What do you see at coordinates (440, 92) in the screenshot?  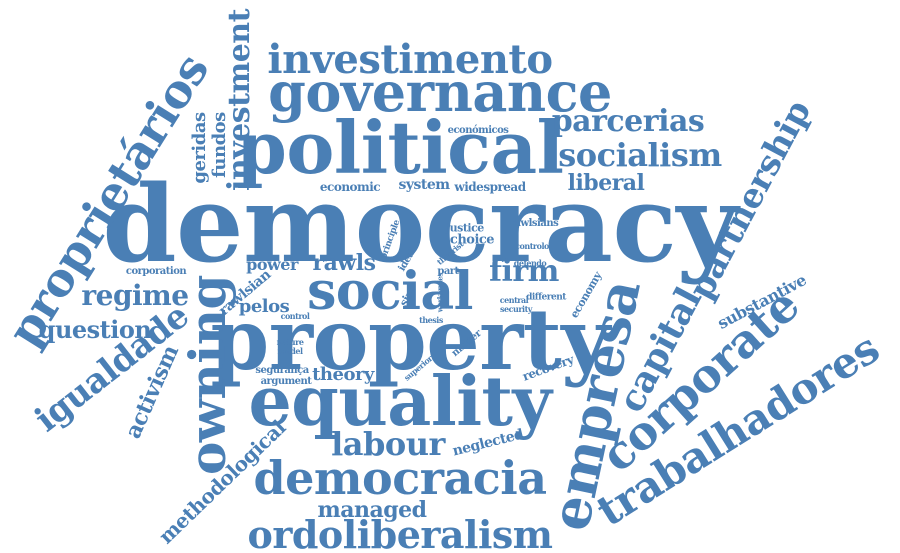 I see `word-governance: governance` at bounding box center [440, 92].